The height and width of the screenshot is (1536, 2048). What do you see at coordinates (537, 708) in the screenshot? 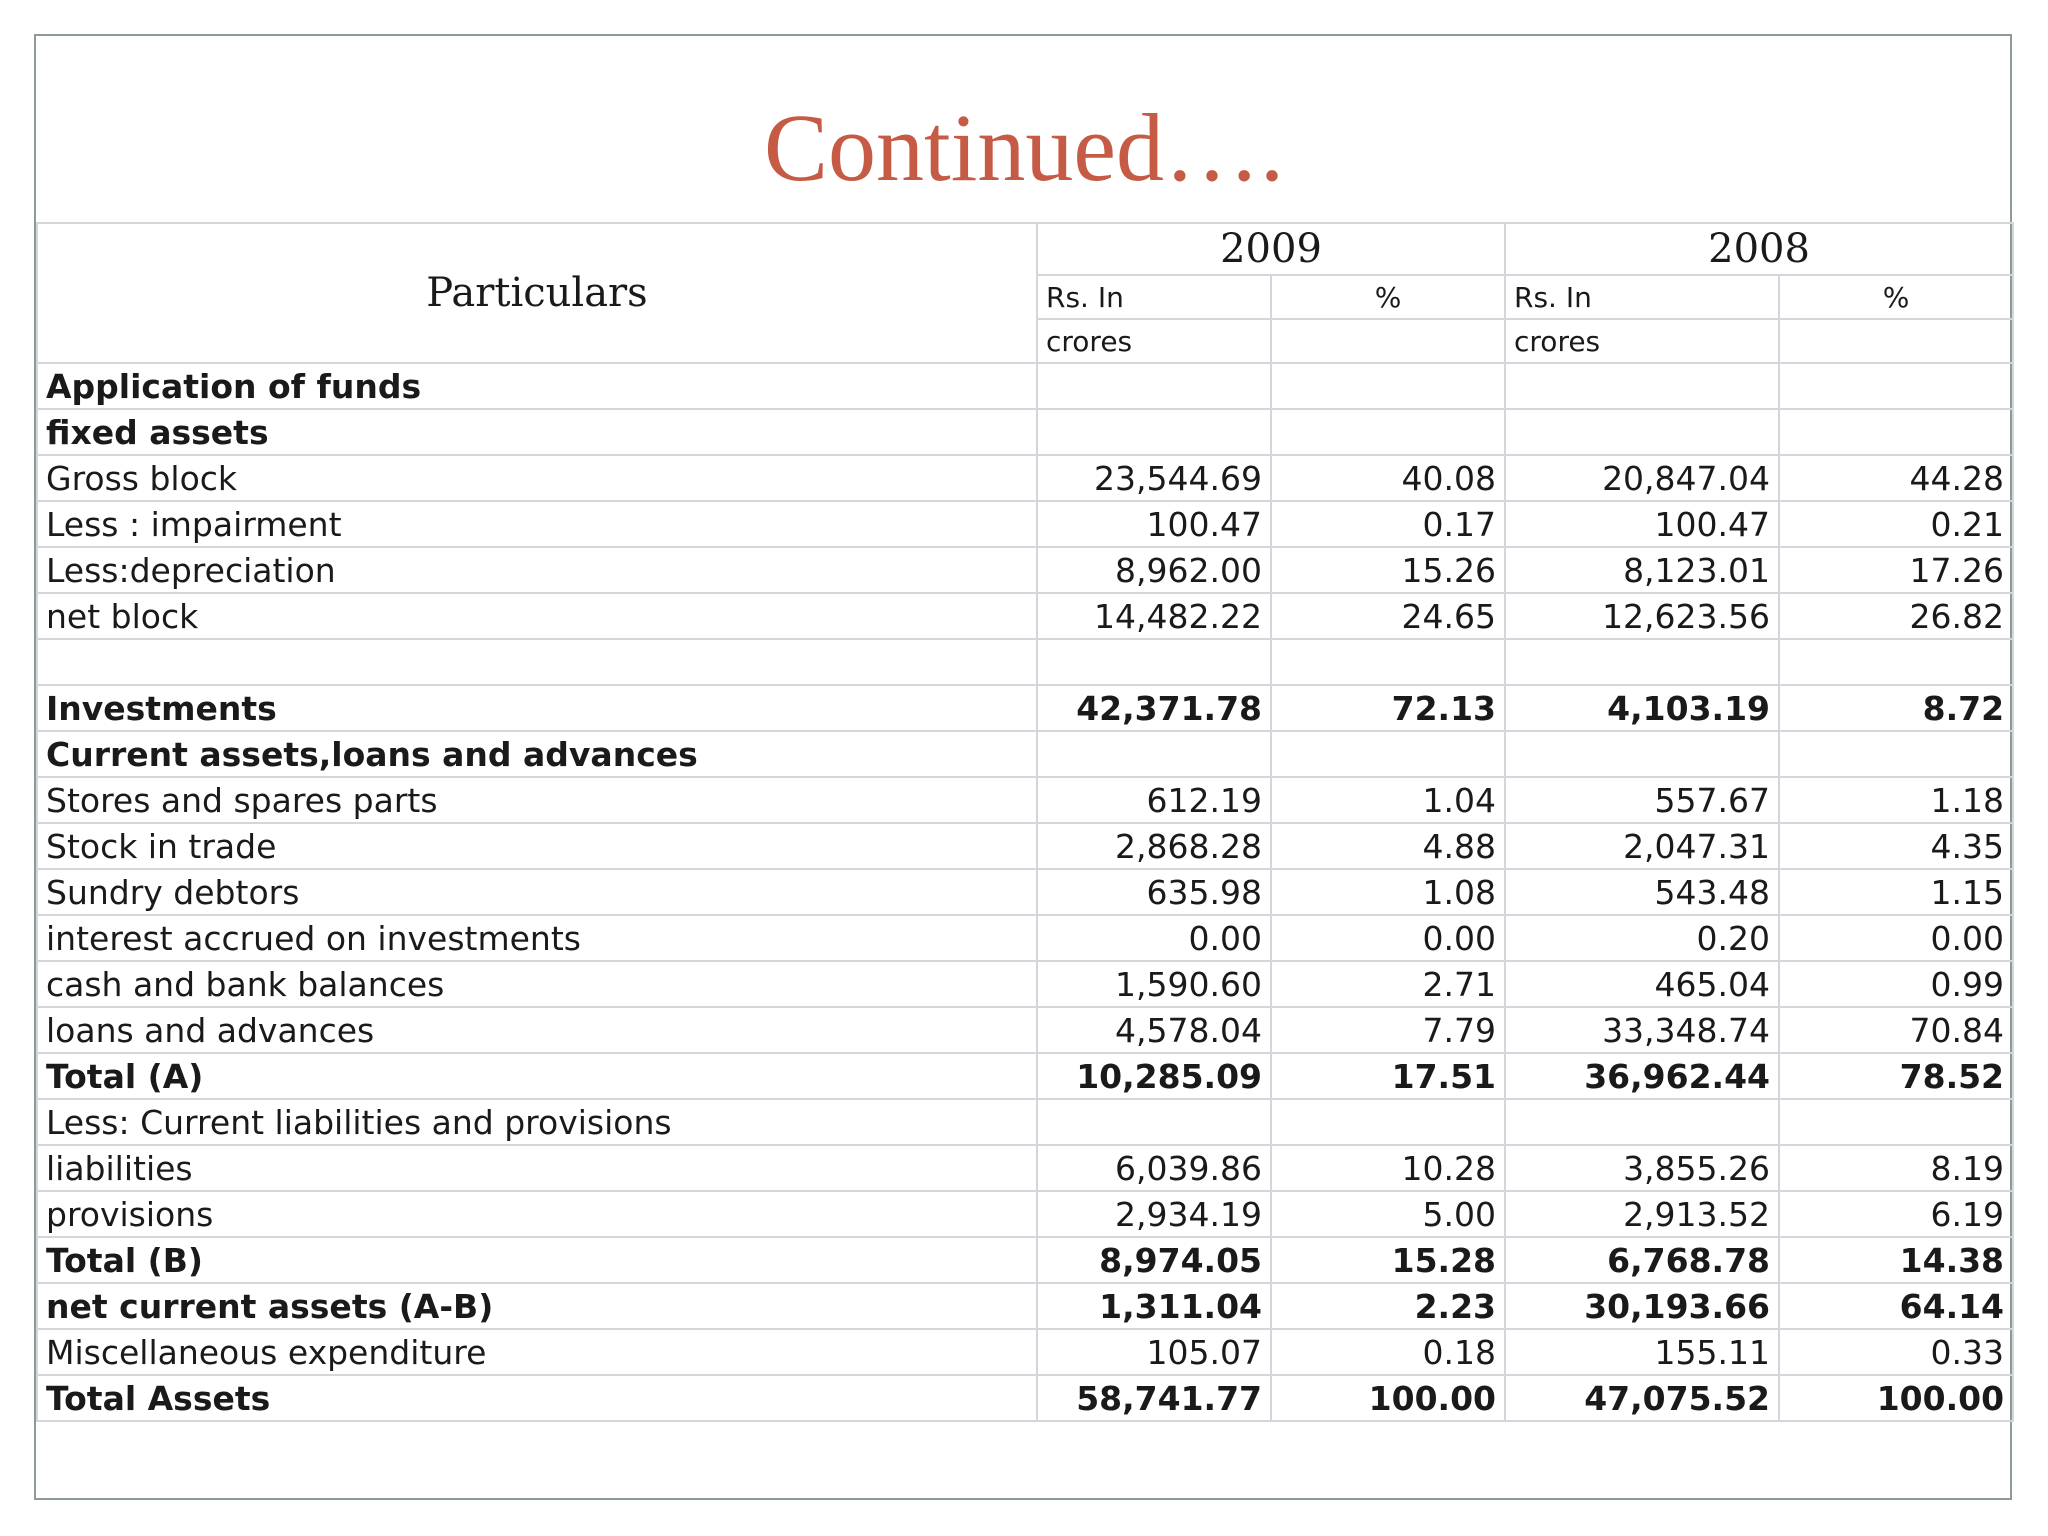
I see `row-label: Investments` at bounding box center [537, 708].